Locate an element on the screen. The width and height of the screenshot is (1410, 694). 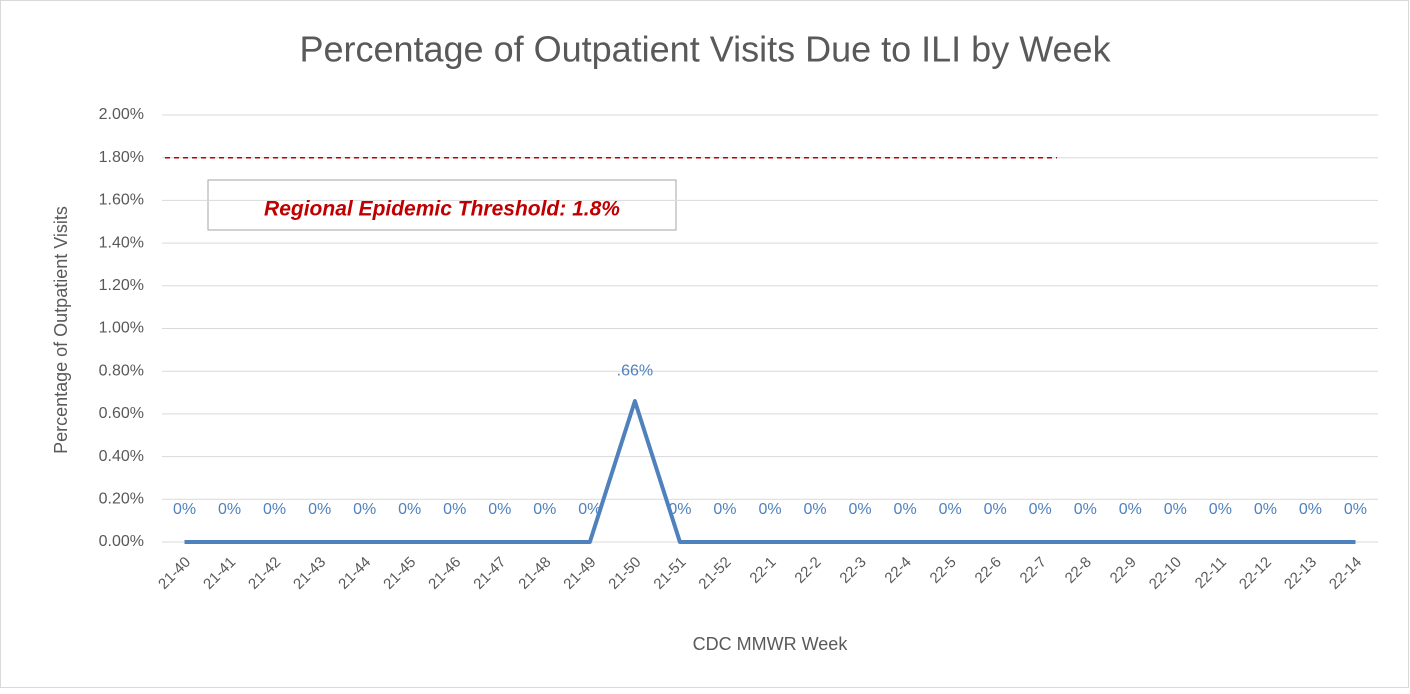
y-tick-label: 1.80% is located at coordinates (121, 157).